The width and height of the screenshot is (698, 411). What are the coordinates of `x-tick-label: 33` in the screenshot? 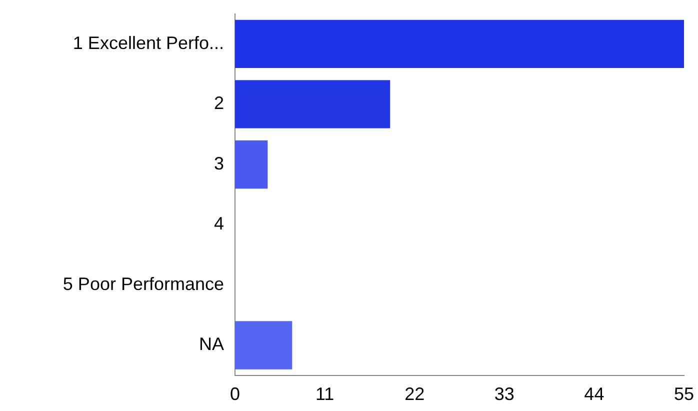 It's located at (504, 394).